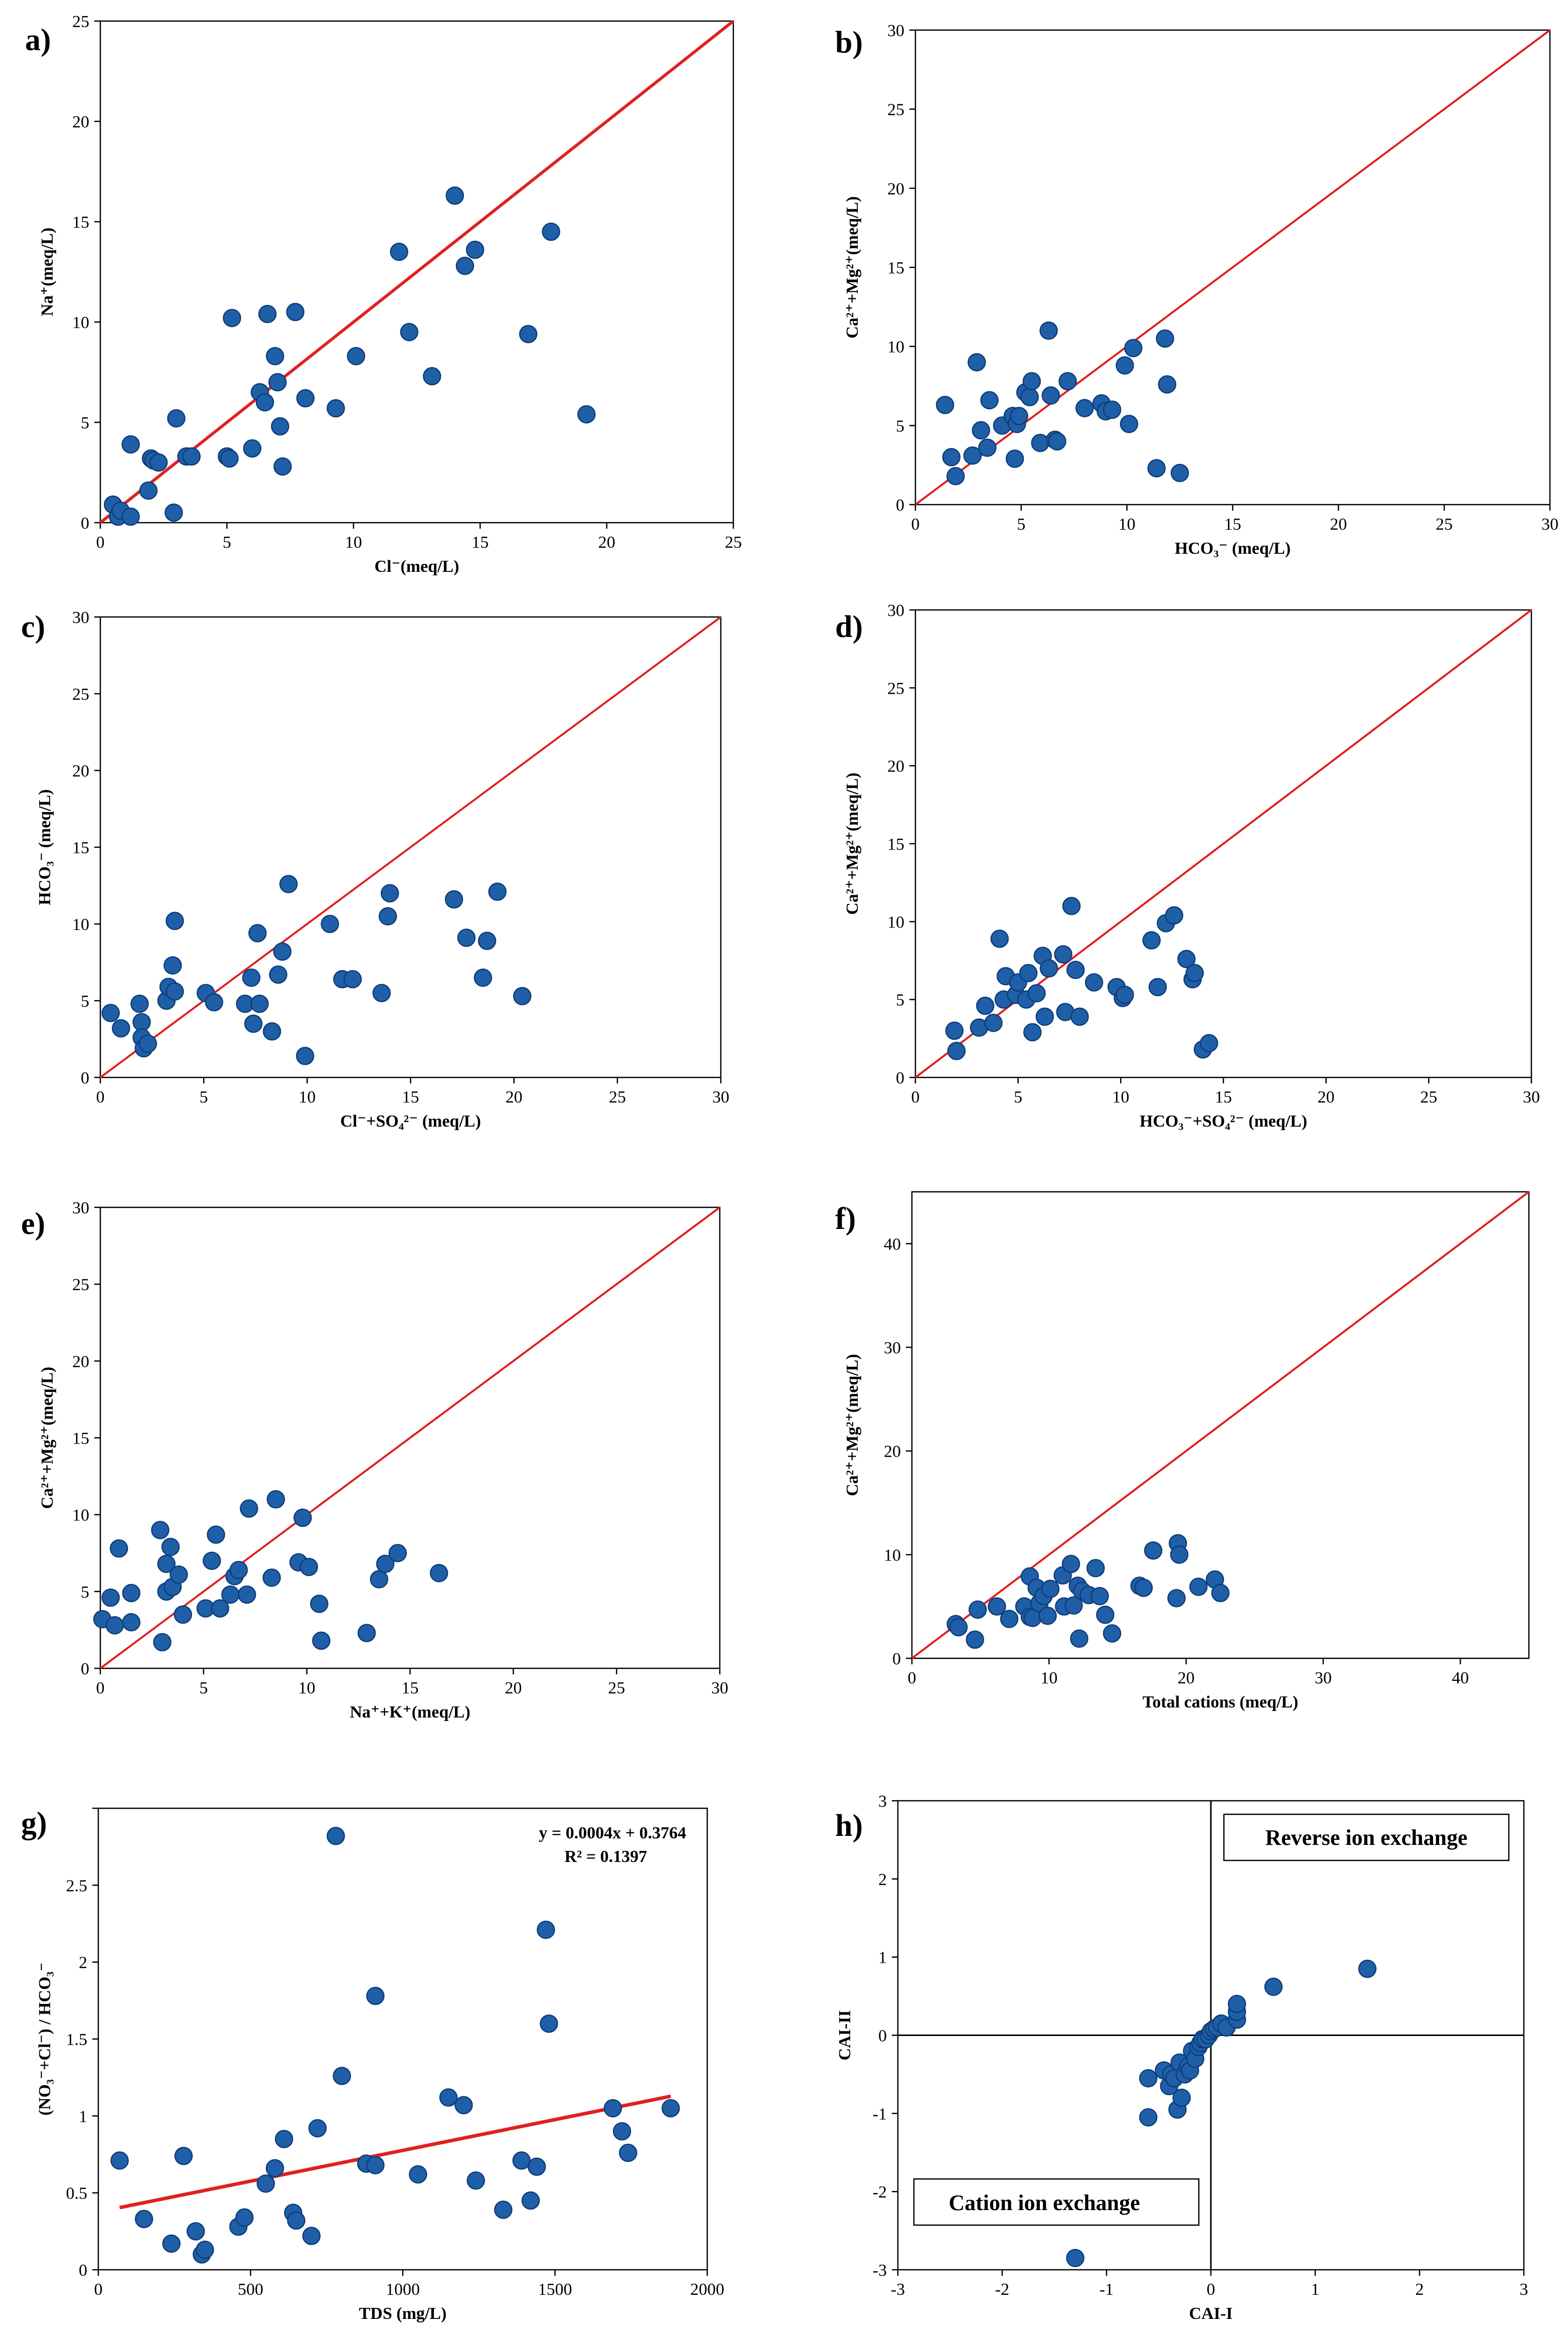 The image size is (1568, 2345). Describe the element at coordinates (849, 627) in the screenshot. I see `panel-label: d)` at that location.